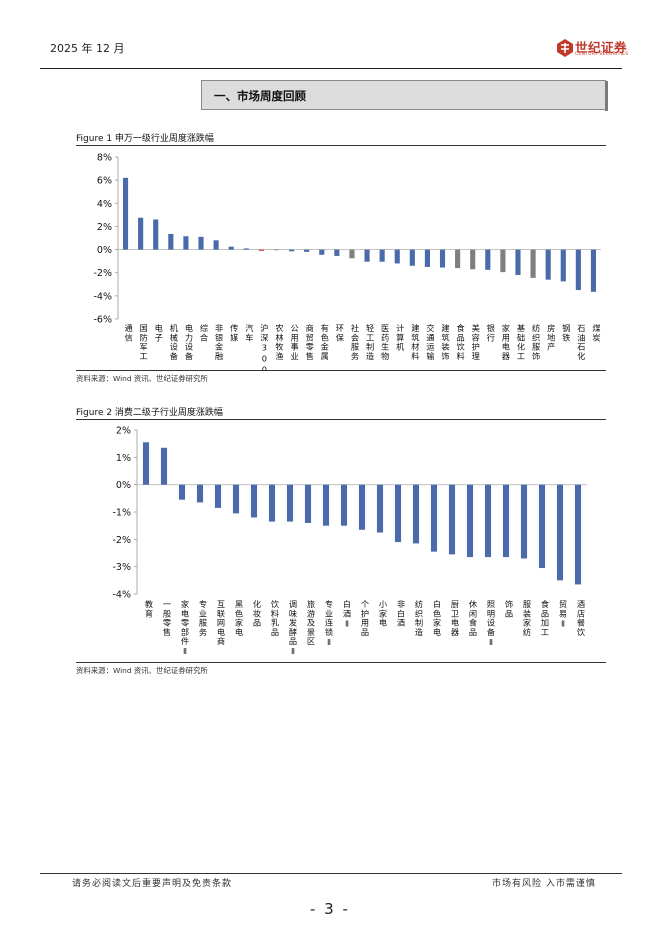 Image resolution: width=662 pixels, height=936 pixels. Describe the element at coordinates (231, 248) in the screenshot. I see `bar-传媒` at that location.